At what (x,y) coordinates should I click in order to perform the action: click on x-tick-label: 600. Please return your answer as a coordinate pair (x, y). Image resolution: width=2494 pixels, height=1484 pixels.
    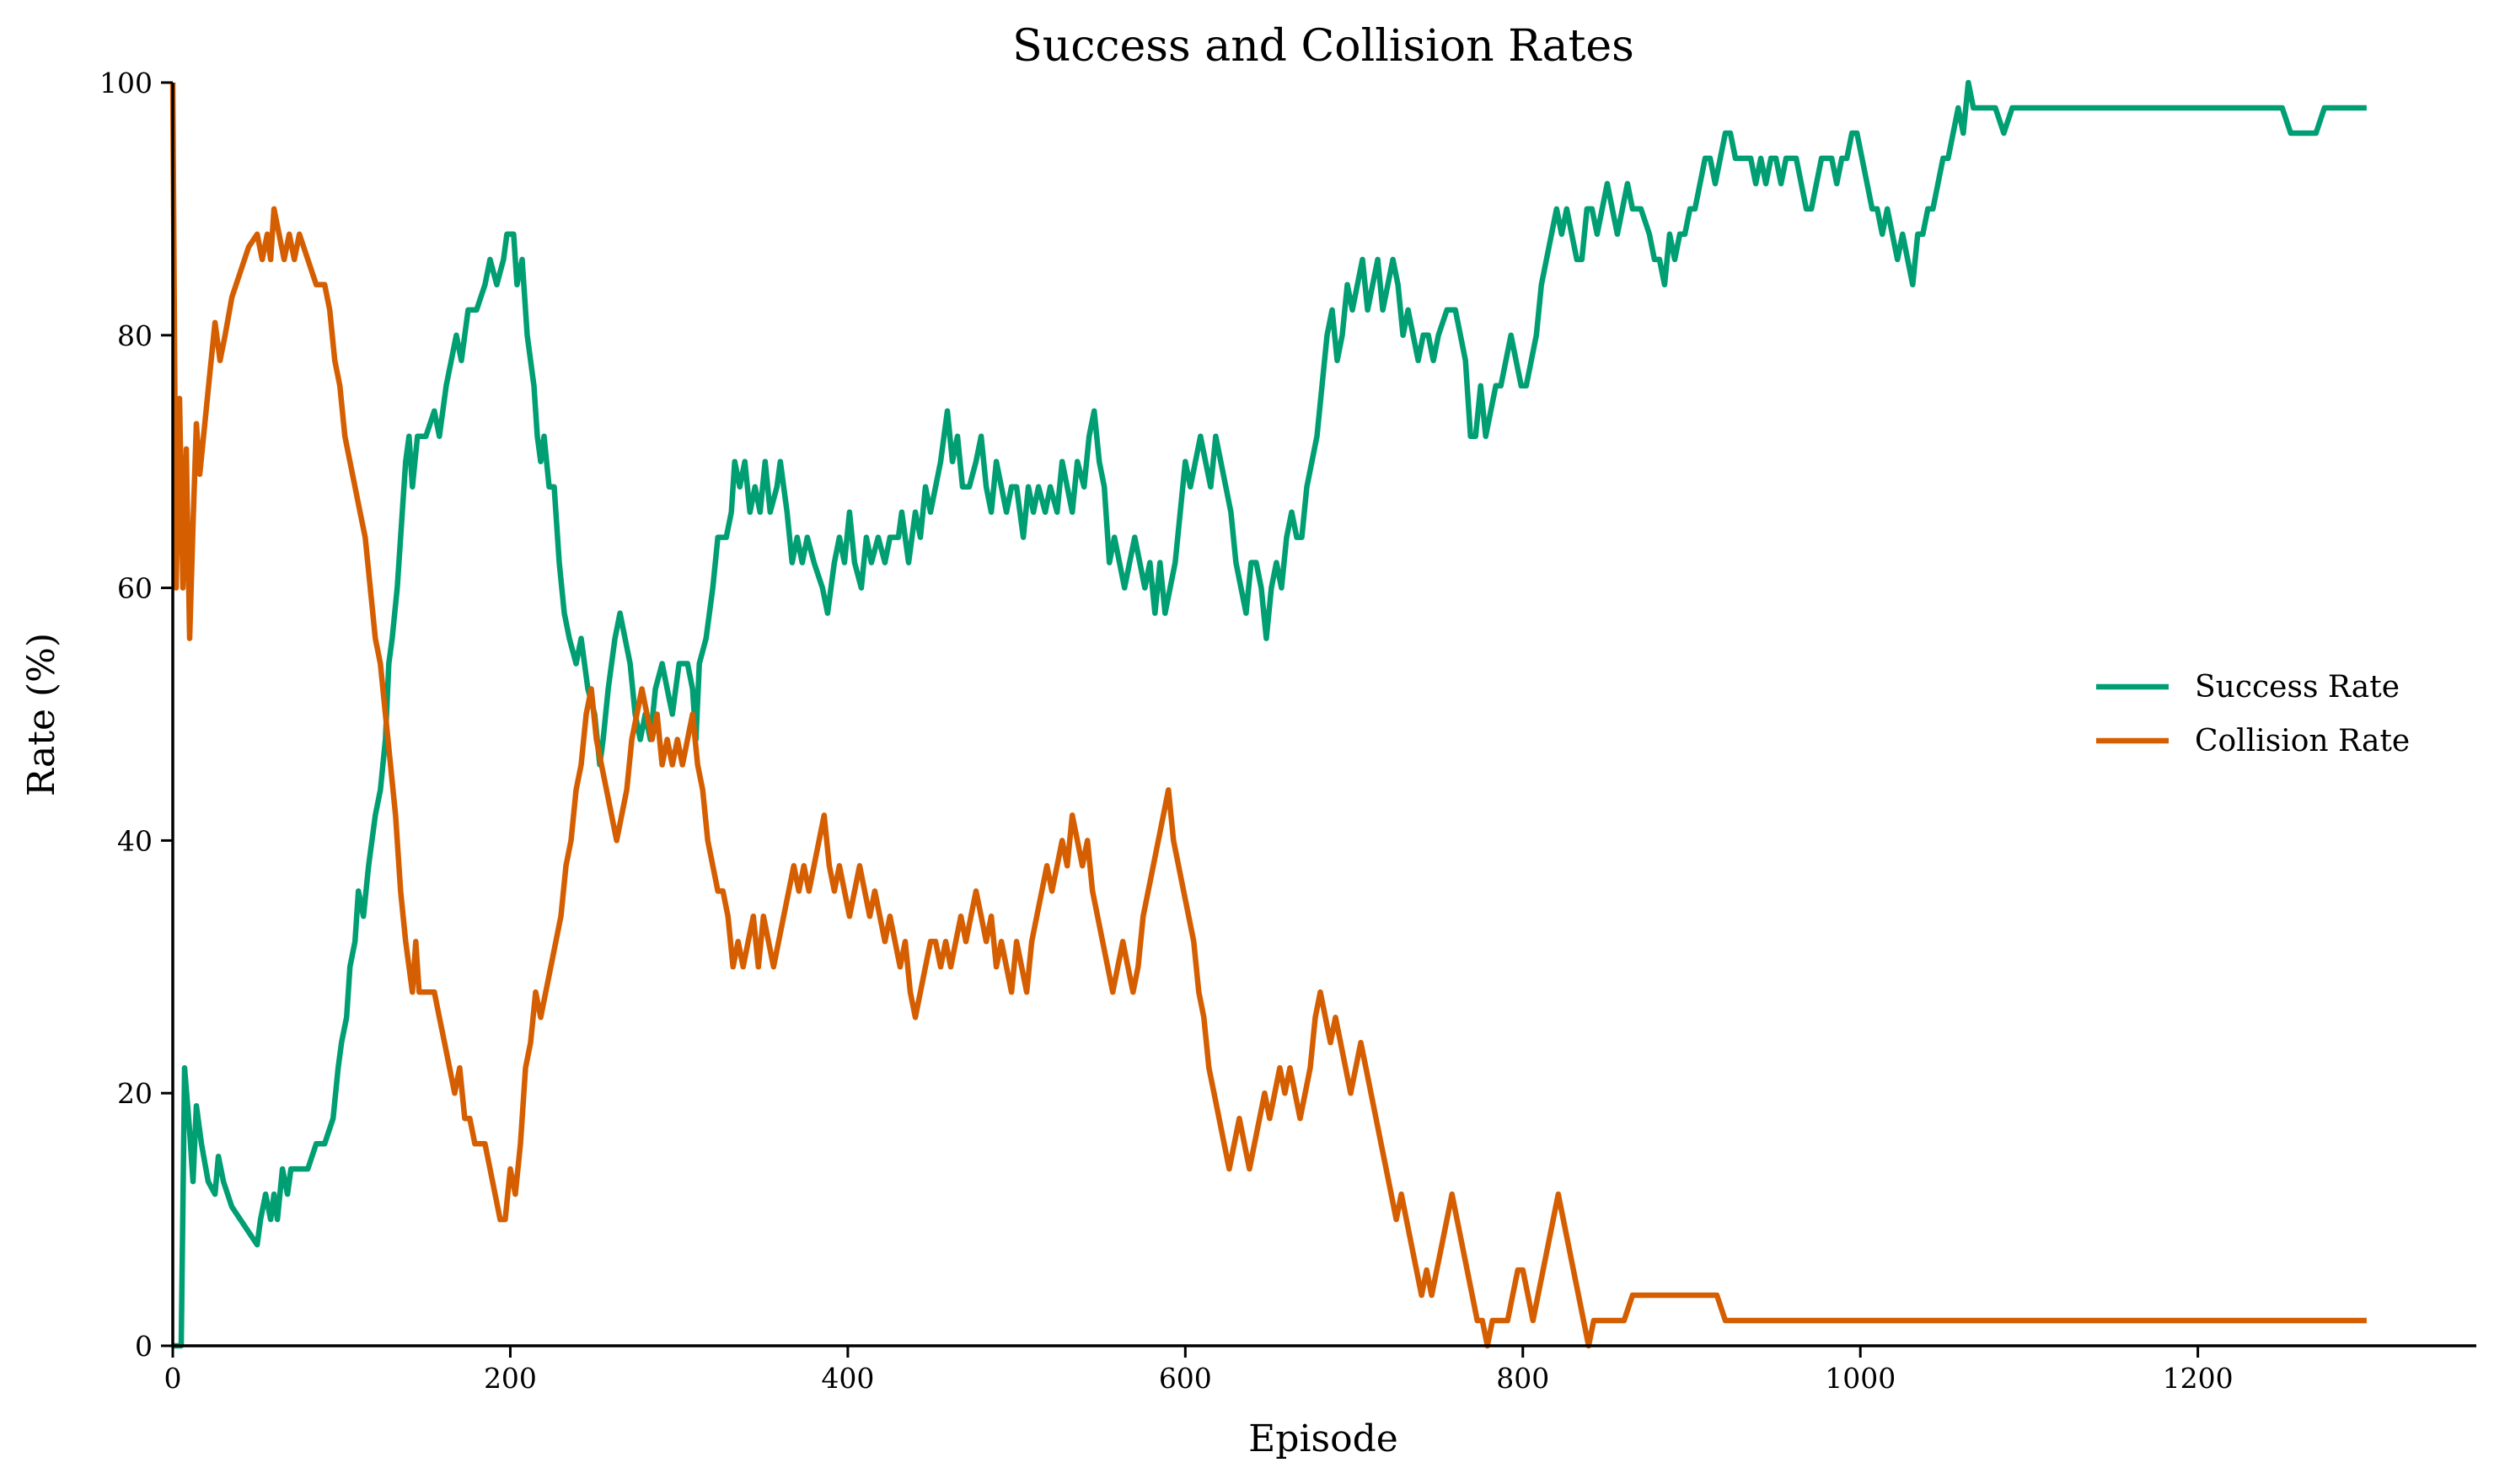
    Looking at the image, I should click on (1186, 1378).